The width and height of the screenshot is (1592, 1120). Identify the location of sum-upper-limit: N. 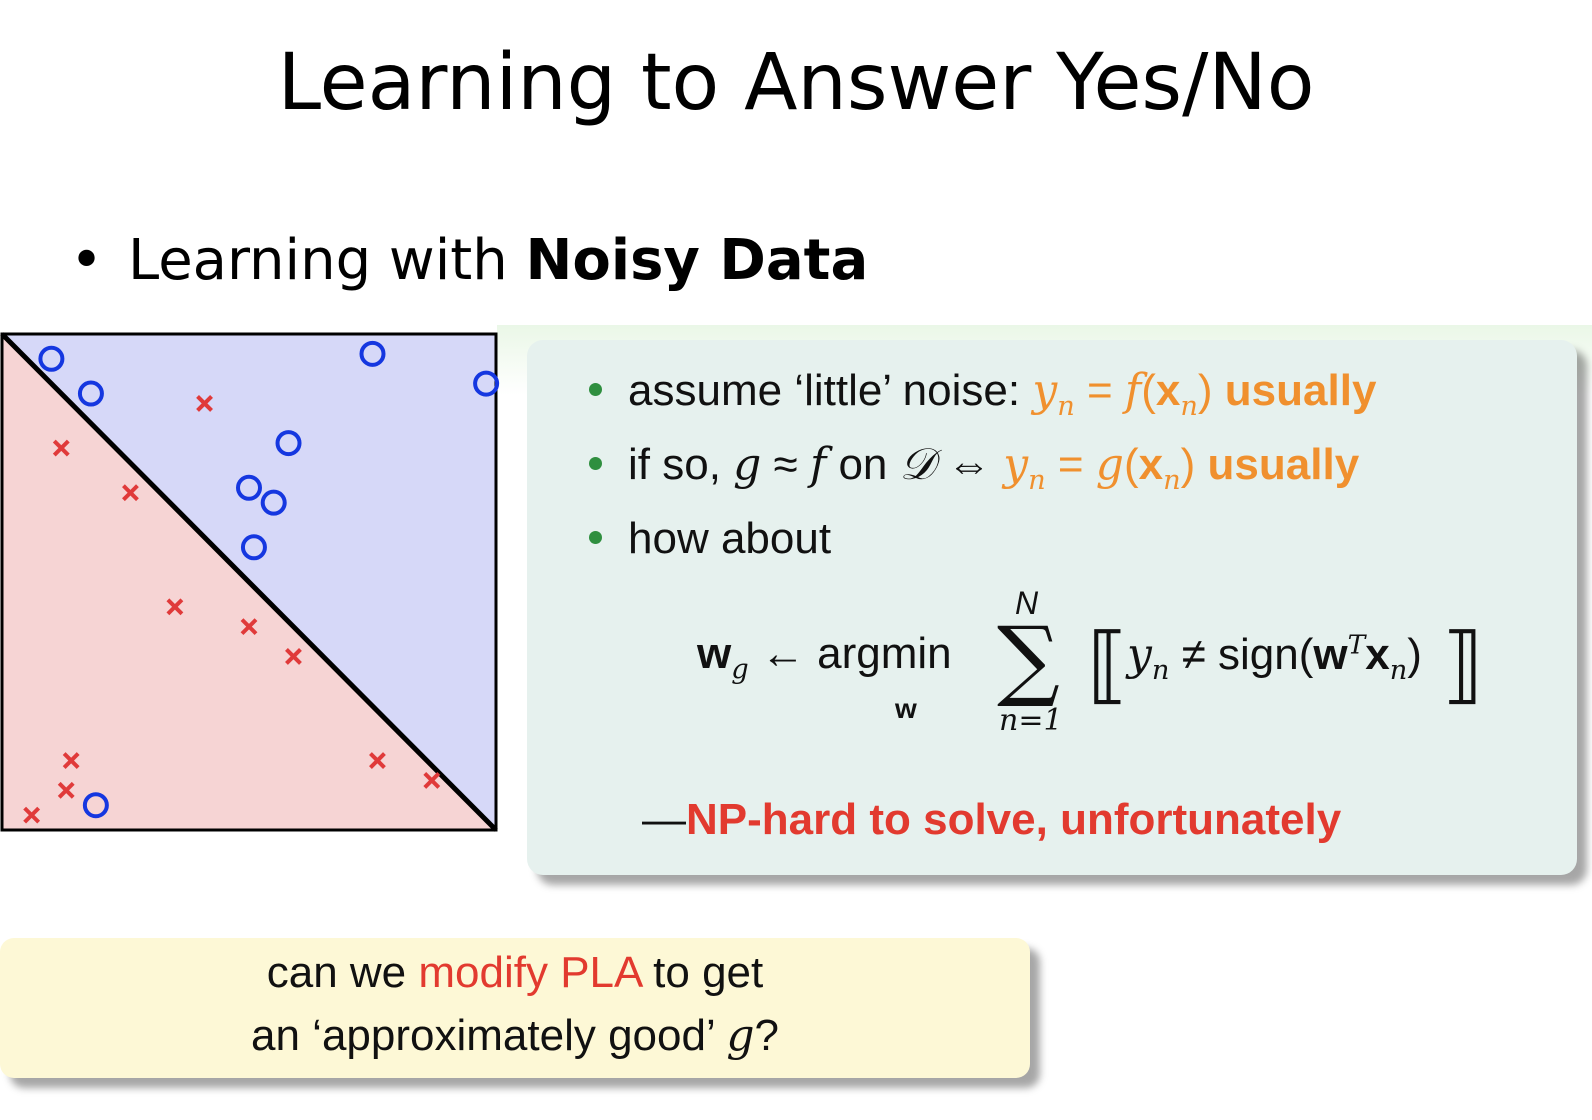
(1027, 603).